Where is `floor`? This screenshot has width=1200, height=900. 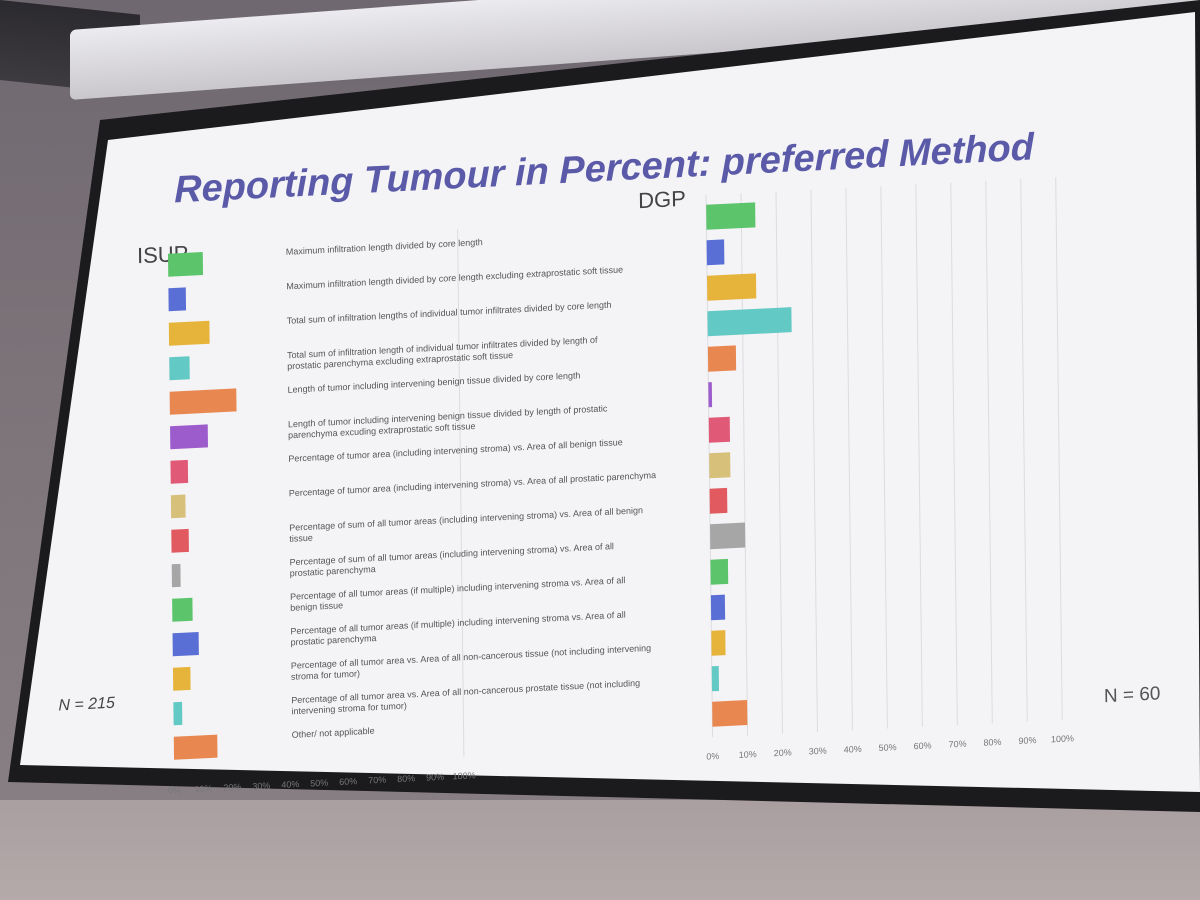
floor is located at coordinates (600, 850).